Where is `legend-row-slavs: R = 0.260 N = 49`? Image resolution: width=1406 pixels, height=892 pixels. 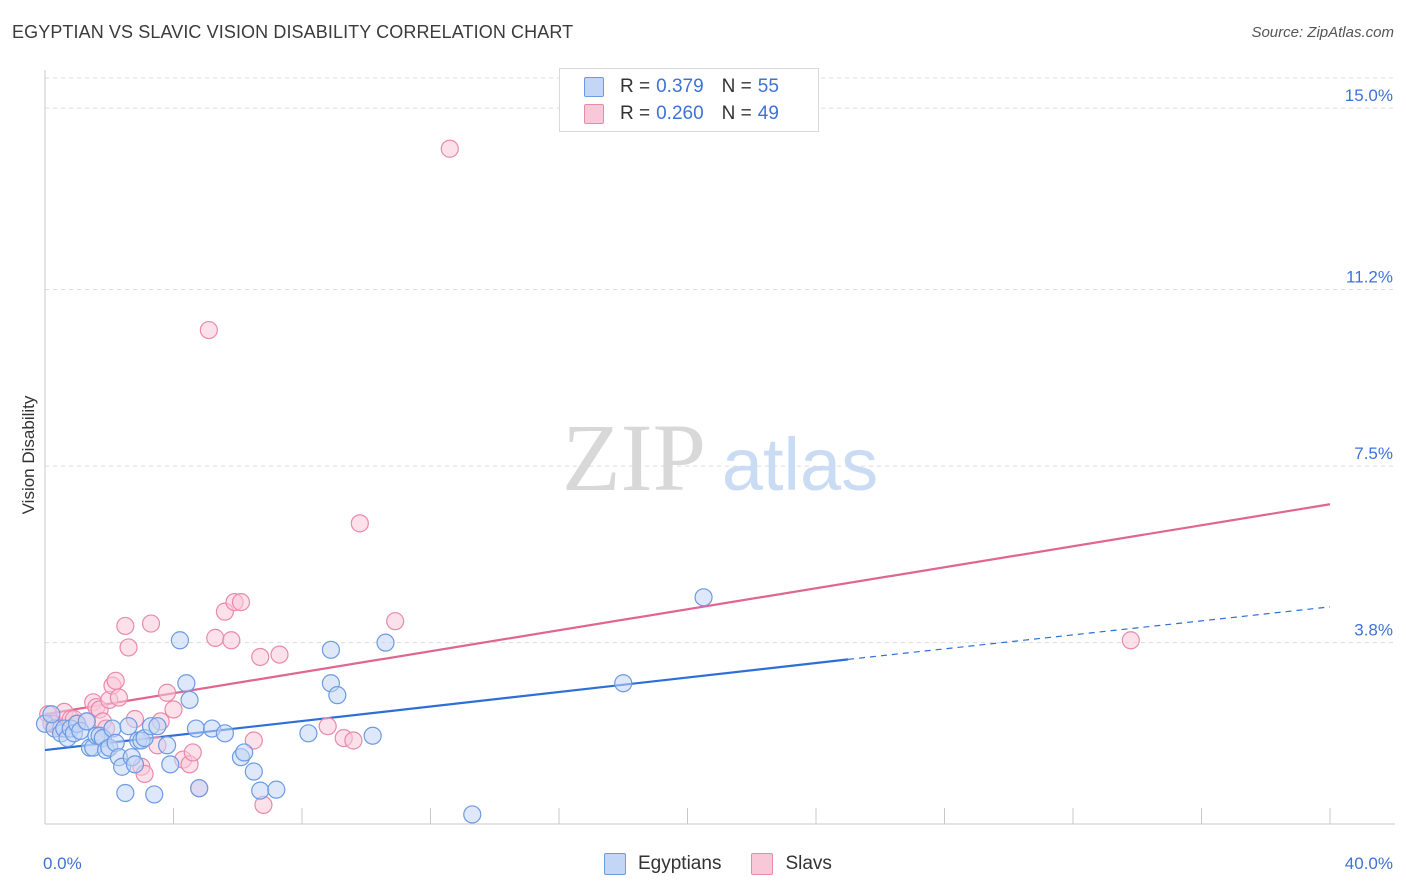
legend-row-slavs: R = 0.260 N = 49 is located at coordinates (681, 114).